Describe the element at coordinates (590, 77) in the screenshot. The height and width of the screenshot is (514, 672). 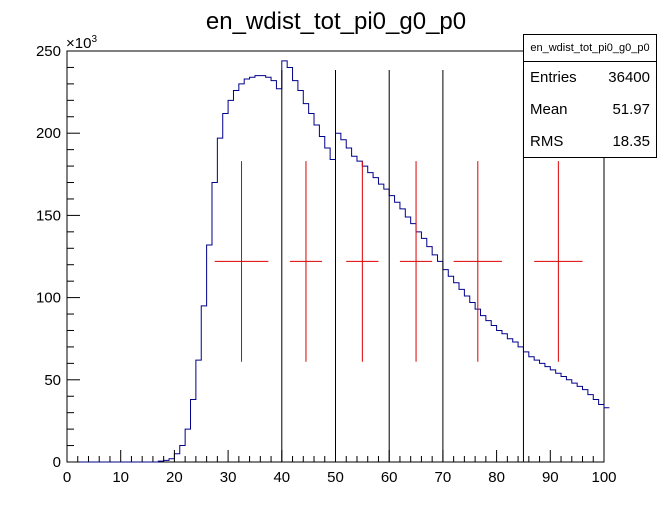
I see `stat-row-entries: Entries 36400` at that location.